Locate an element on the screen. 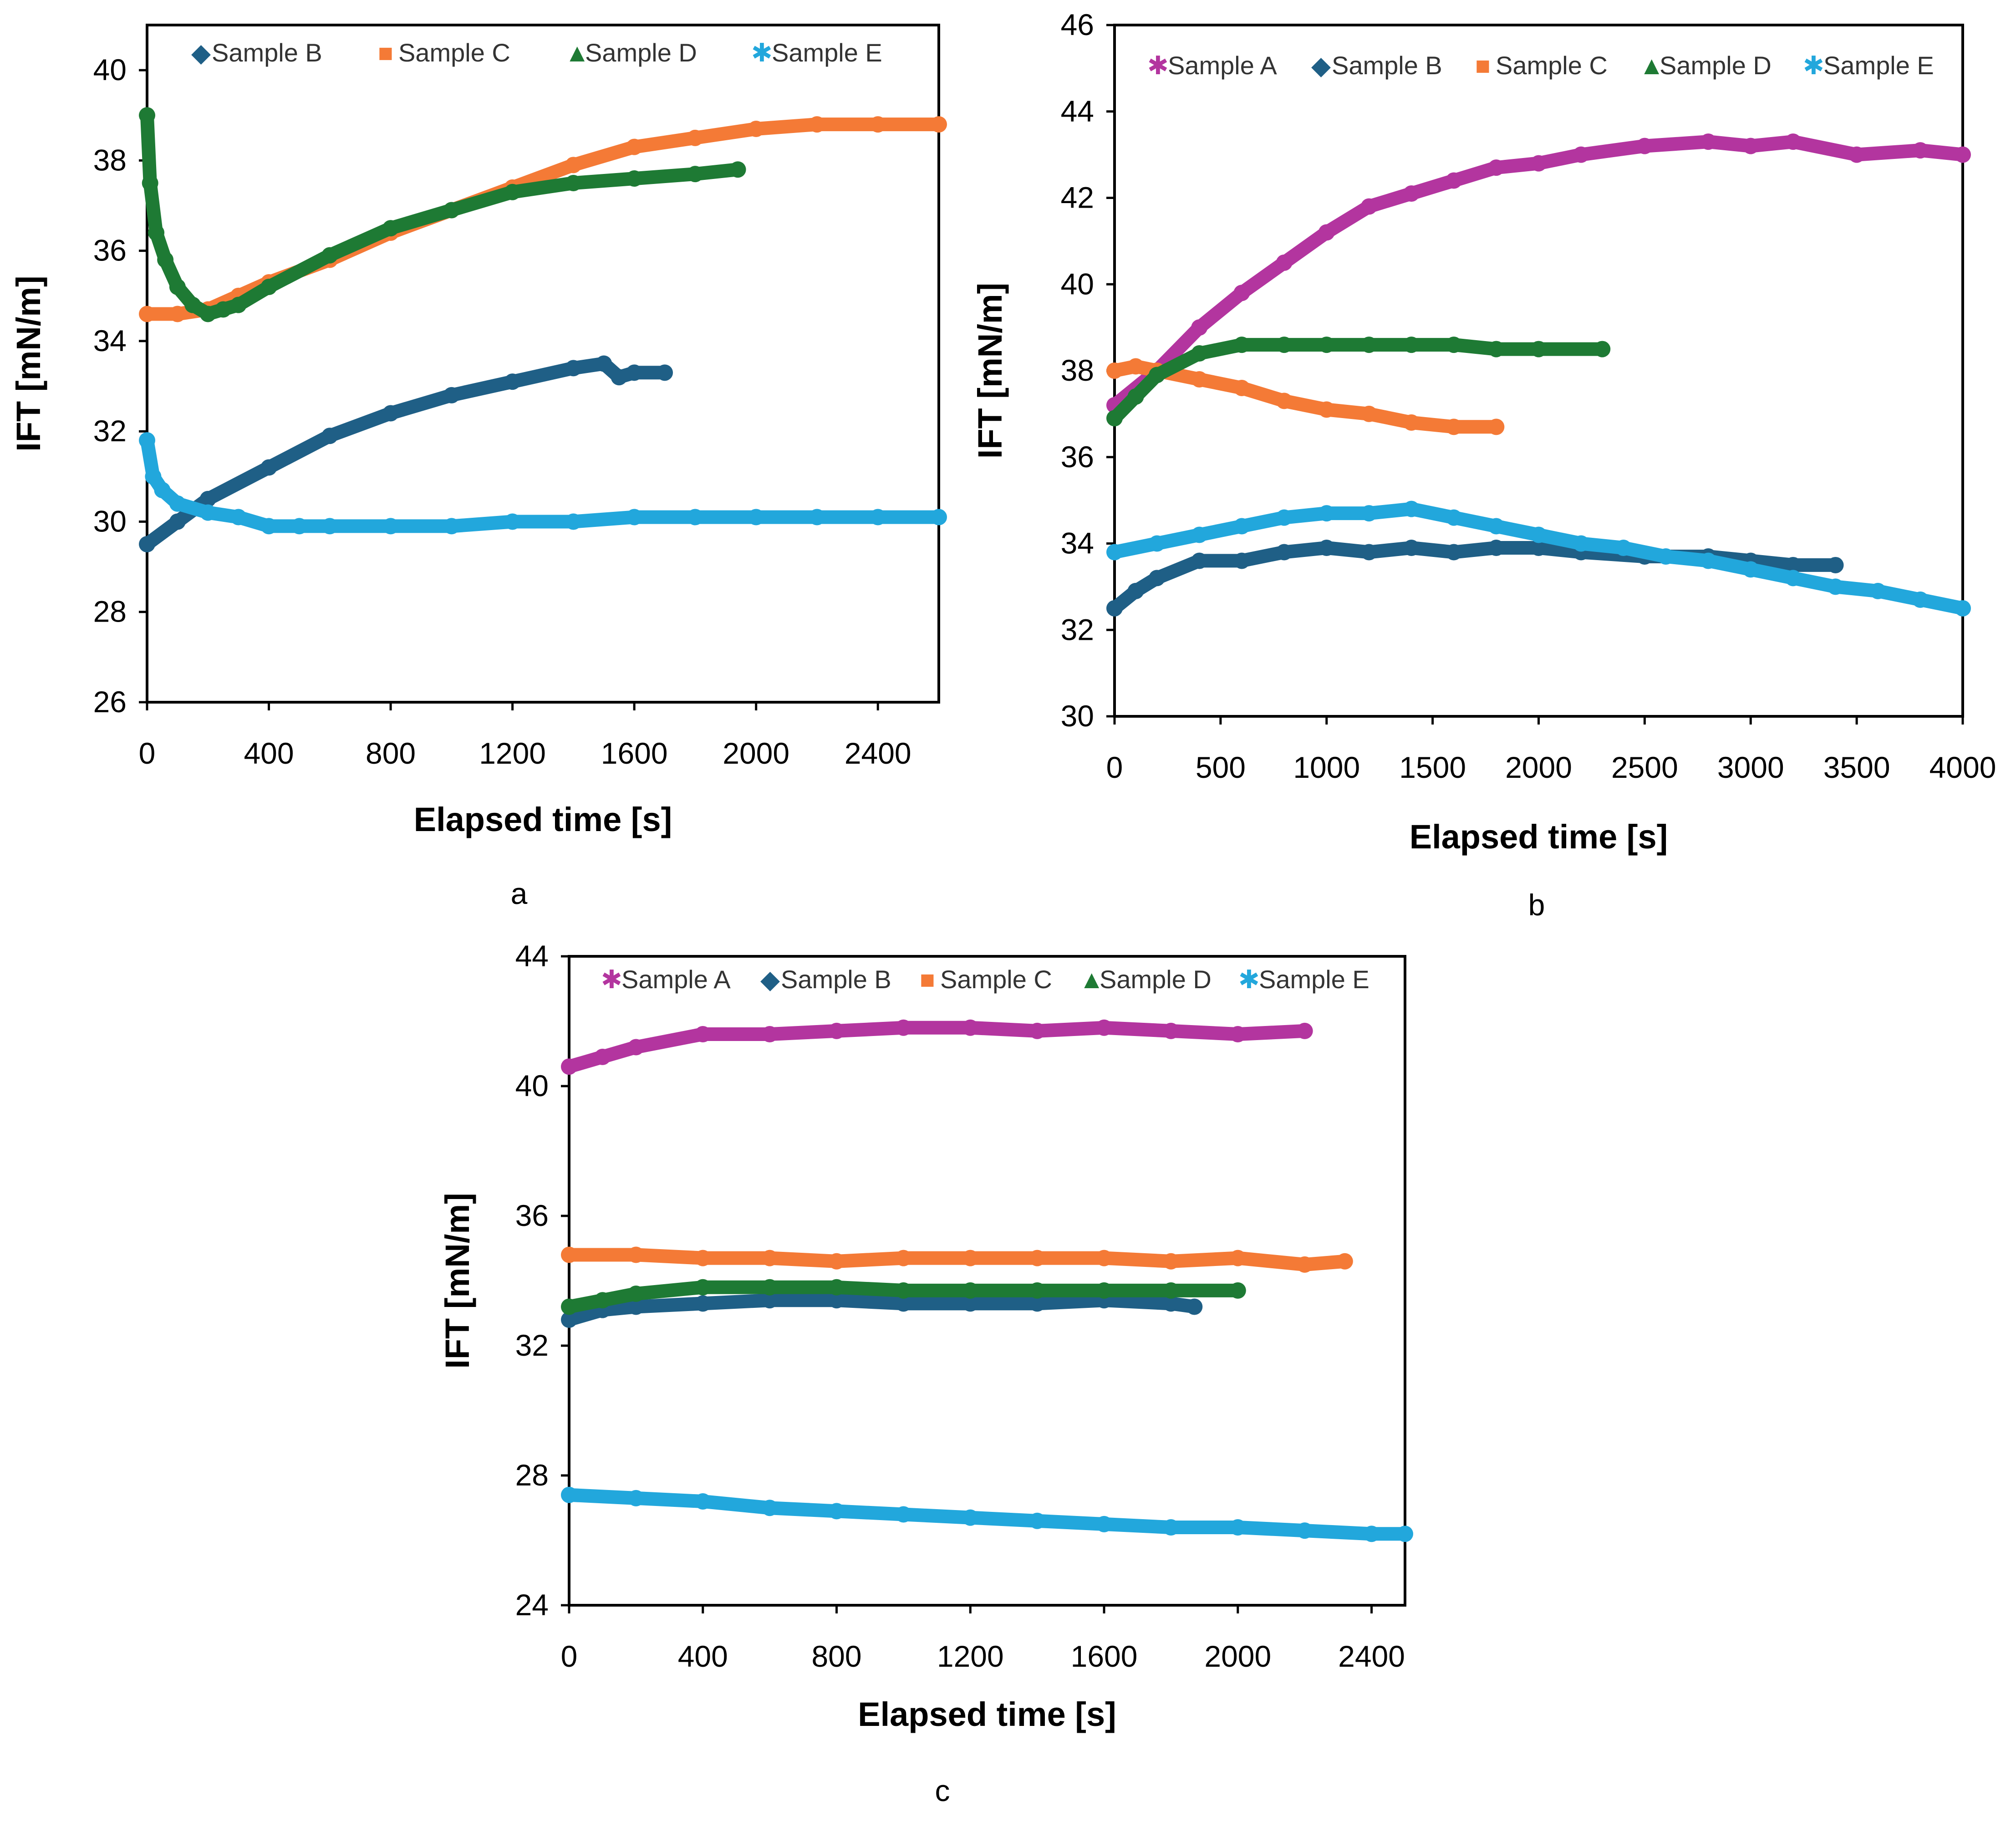 The width and height of the screenshot is (2016, 1822). x-tick-label: 1000 is located at coordinates (1327, 767).